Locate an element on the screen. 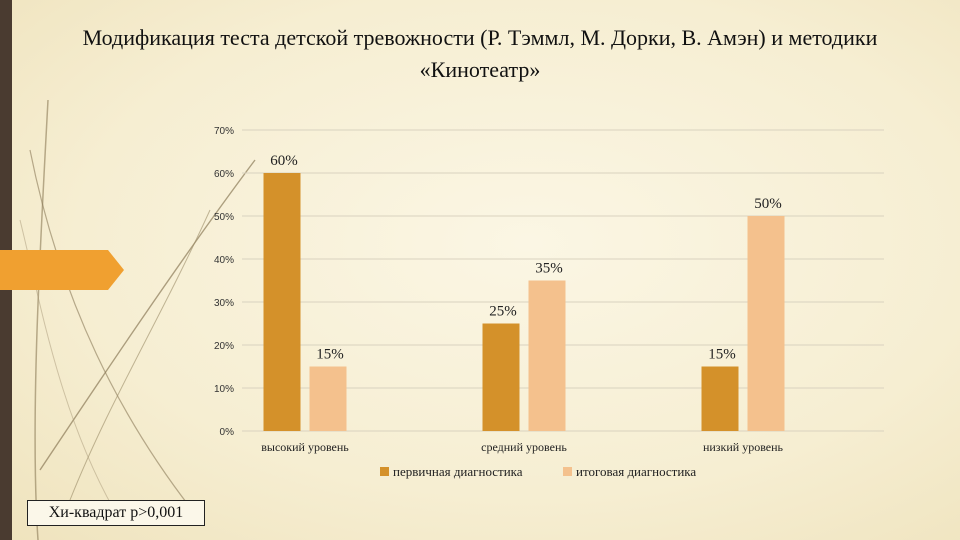 Image resolution: width=960 pixels, height=540 pixels. data-label: 25% is located at coordinates (503, 312).